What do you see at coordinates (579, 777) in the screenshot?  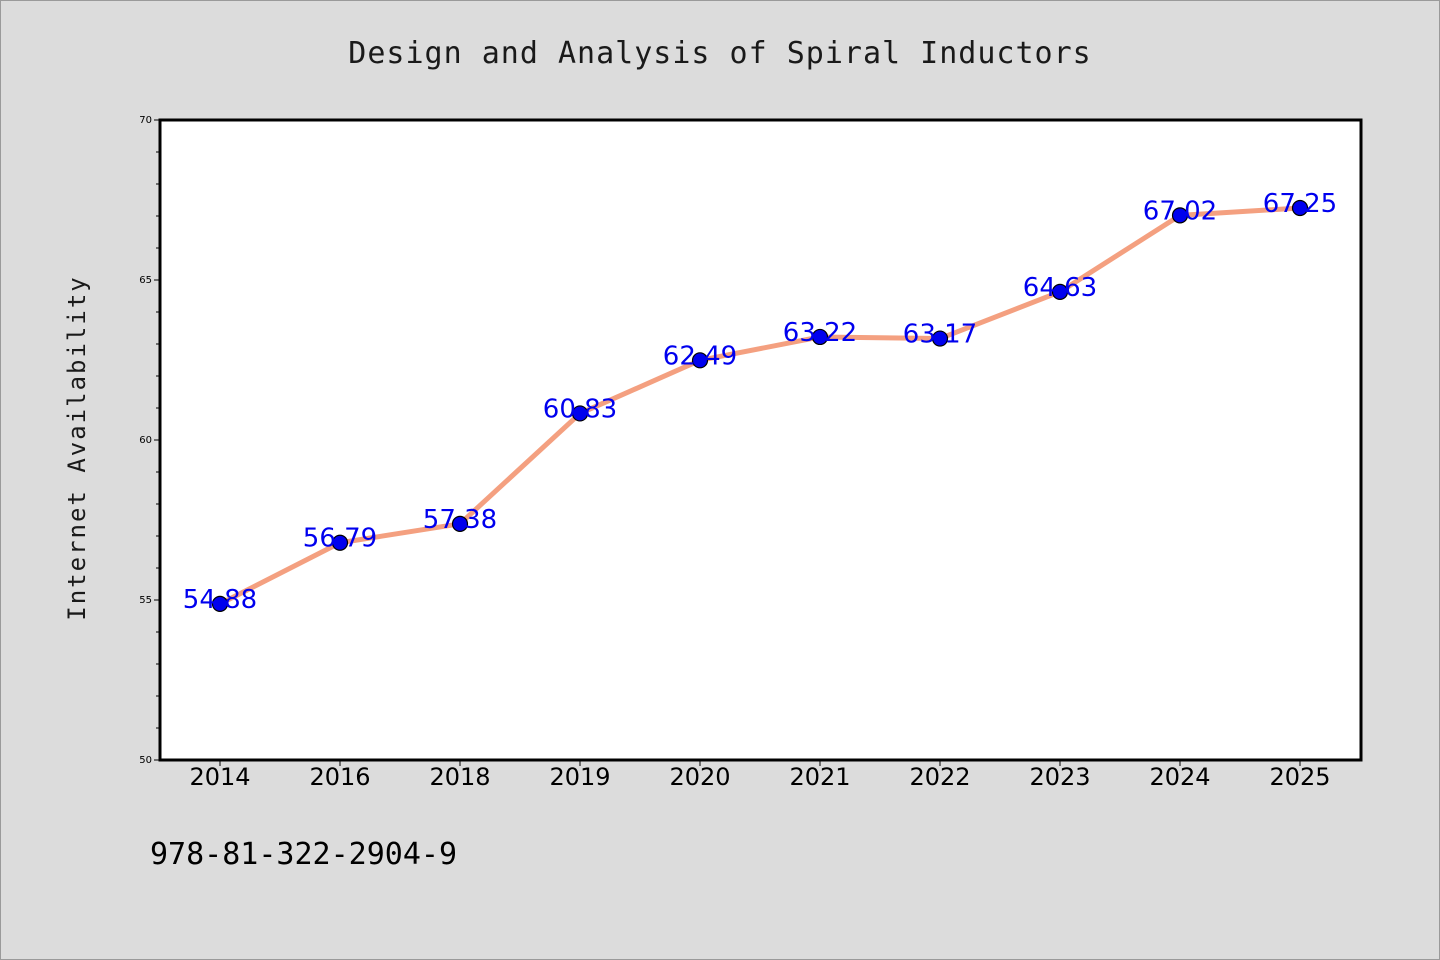 I see `x-tick-label: 2019` at bounding box center [579, 777].